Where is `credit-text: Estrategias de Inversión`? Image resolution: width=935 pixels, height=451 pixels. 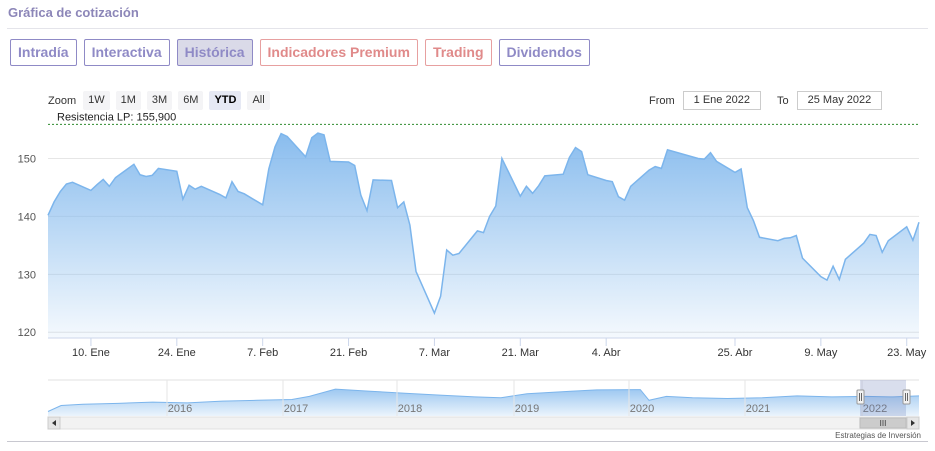
credit-text: Estrategias de Inversión is located at coordinates (878, 435).